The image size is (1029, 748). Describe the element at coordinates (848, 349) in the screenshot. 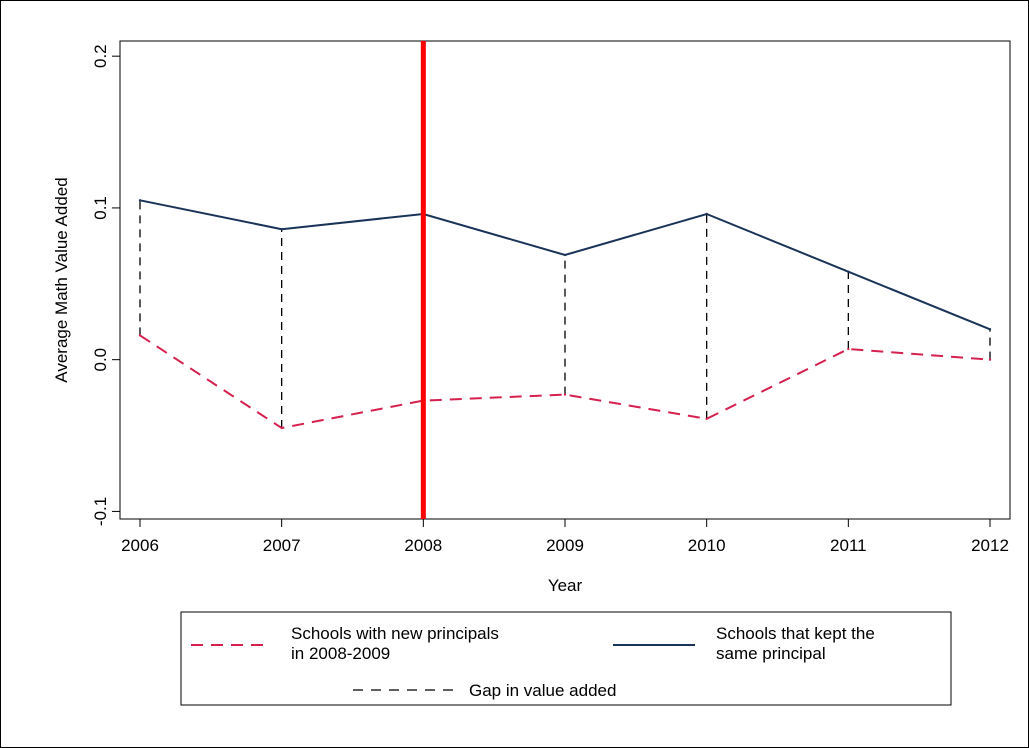

I see `series-0-point-2011` at that location.